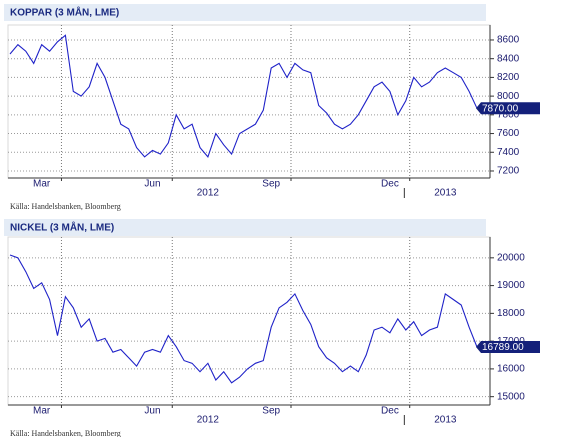  I want to click on chart-title: NICKEL (3 MÅN, LME), so click(62, 227).